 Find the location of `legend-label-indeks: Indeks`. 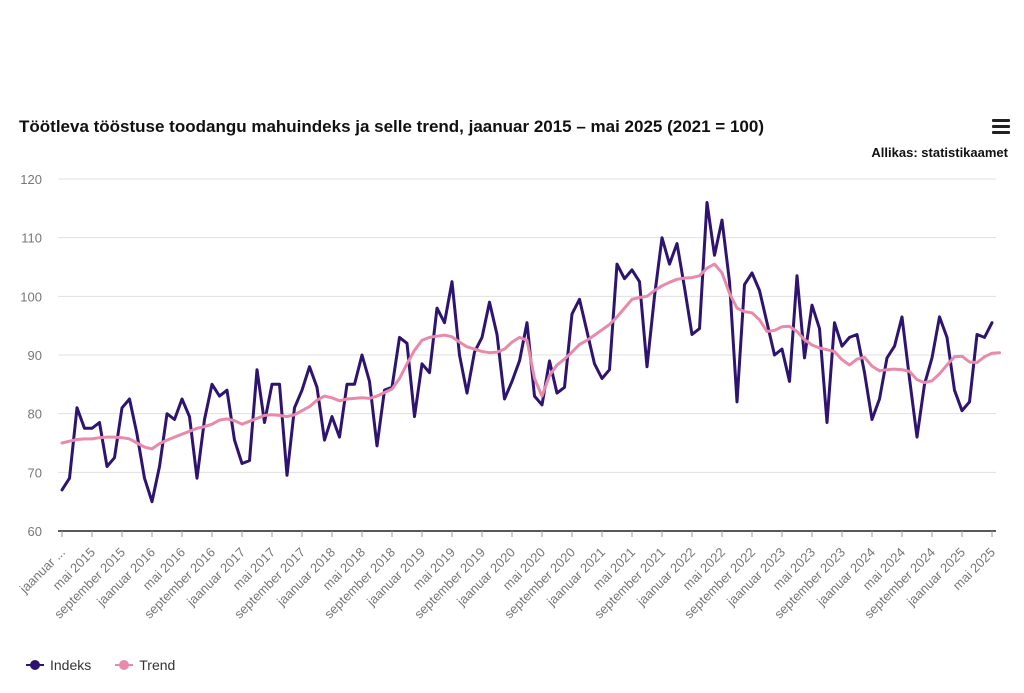

legend-label-indeks: Indeks is located at coordinates (71, 665).